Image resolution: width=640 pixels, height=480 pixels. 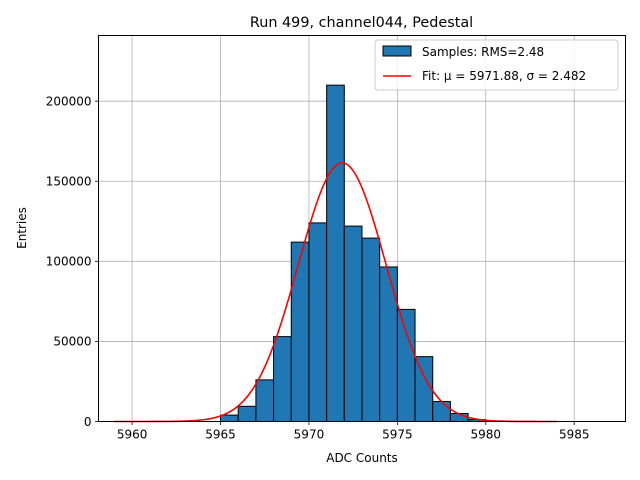 I want to click on chart-title: Run 499, channel044, Pedestal, so click(x=361, y=23).